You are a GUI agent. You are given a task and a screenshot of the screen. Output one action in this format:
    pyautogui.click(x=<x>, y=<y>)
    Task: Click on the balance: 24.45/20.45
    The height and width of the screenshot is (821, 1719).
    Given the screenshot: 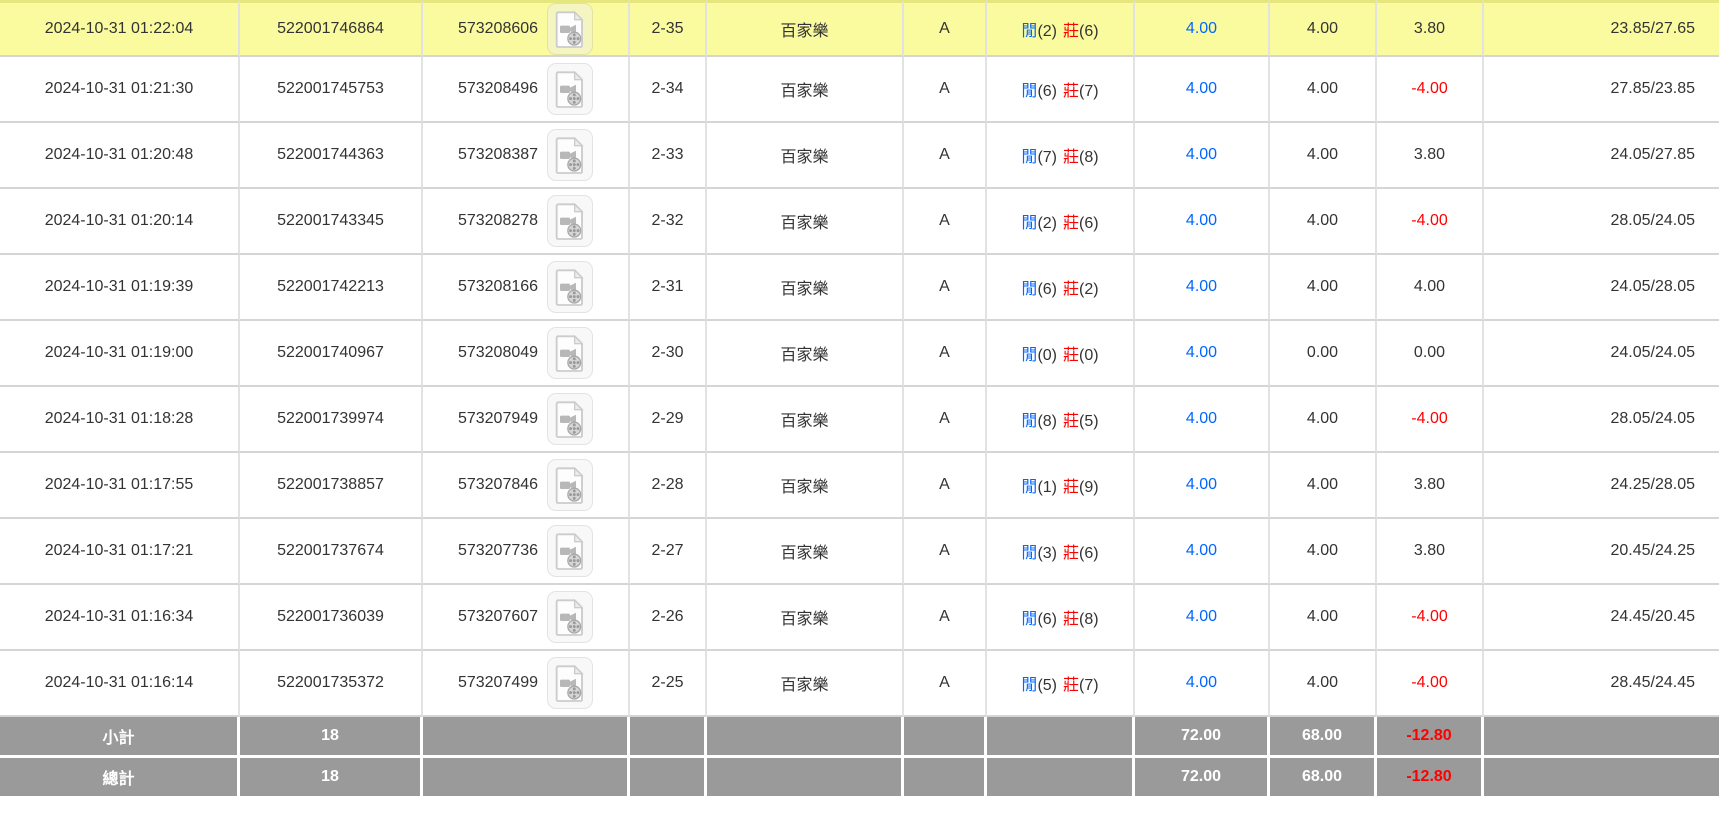 What is the action you would take?
    pyautogui.click(x=1601, y=618)
    